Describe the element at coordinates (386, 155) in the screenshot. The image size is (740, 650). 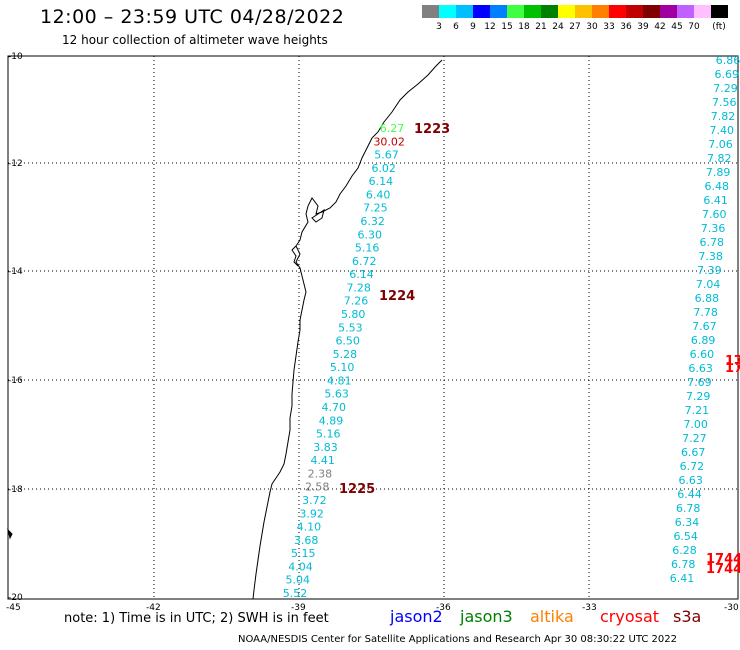
I see `wave-height-value: 5.67` at that location.